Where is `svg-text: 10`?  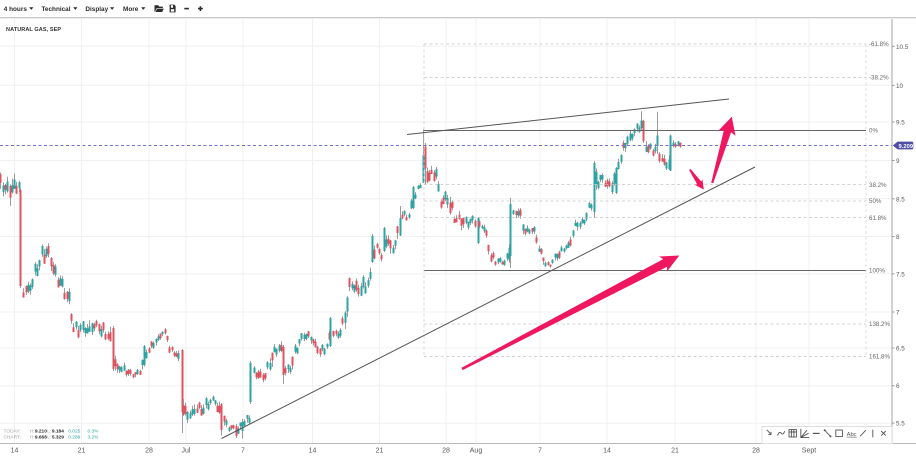 svg-text: 10 is located at coordinates (900, 86).